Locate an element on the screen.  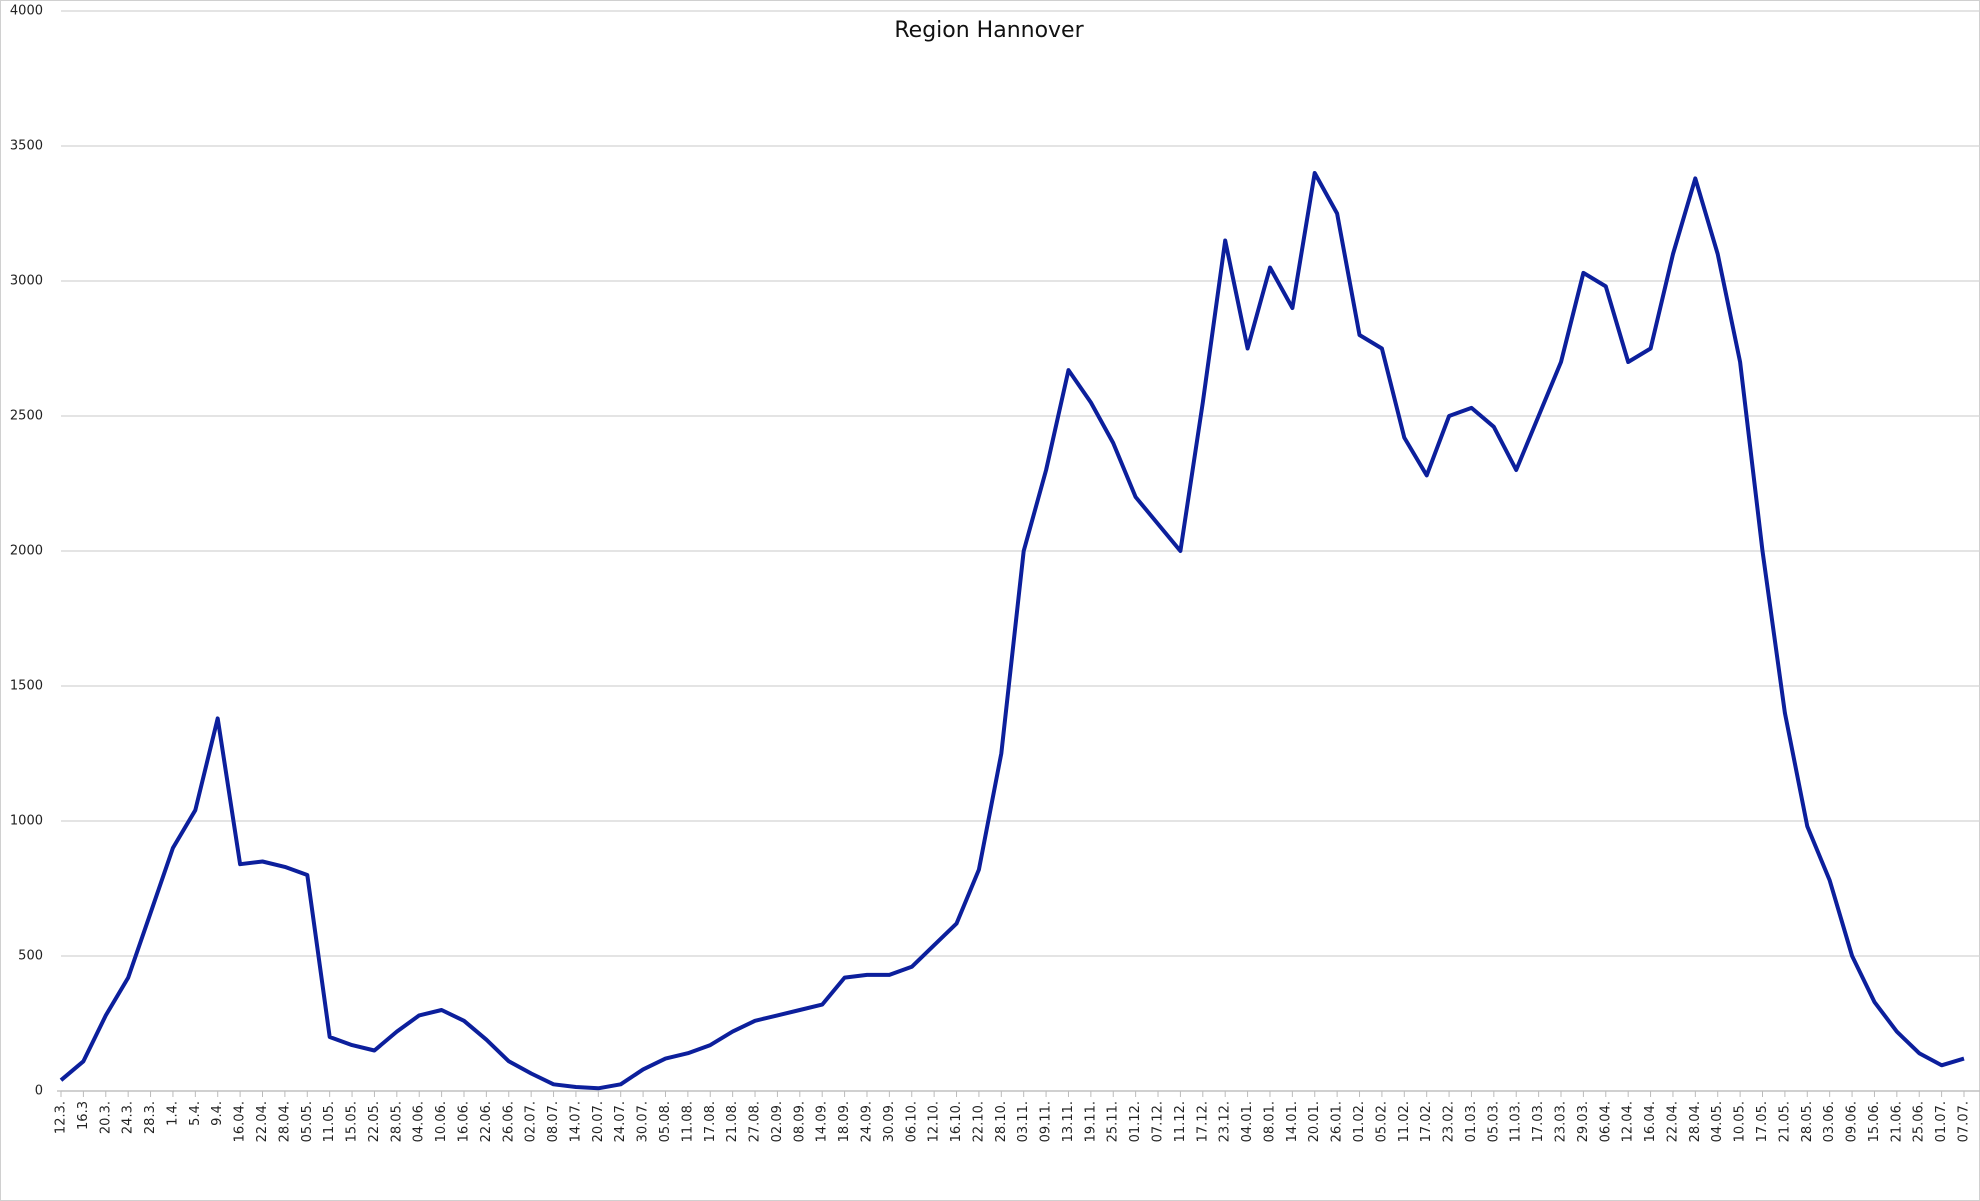
x-tick-label: 23.02. is located at coordinates (1449, 1121).